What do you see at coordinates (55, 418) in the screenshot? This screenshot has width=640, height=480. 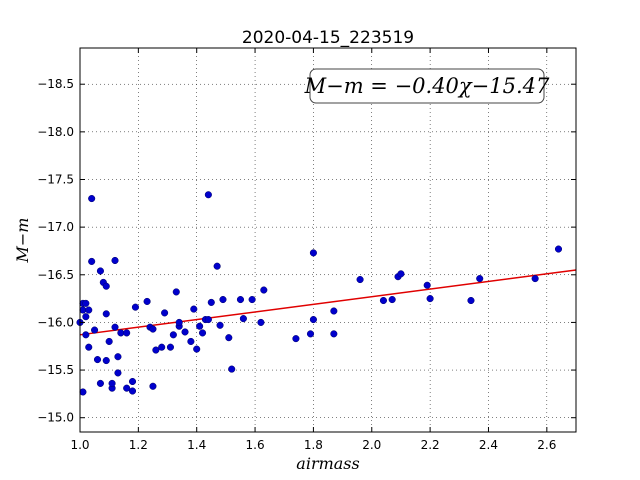 I see `y-tick-label: −15.0` at bounding box center [55, 418].